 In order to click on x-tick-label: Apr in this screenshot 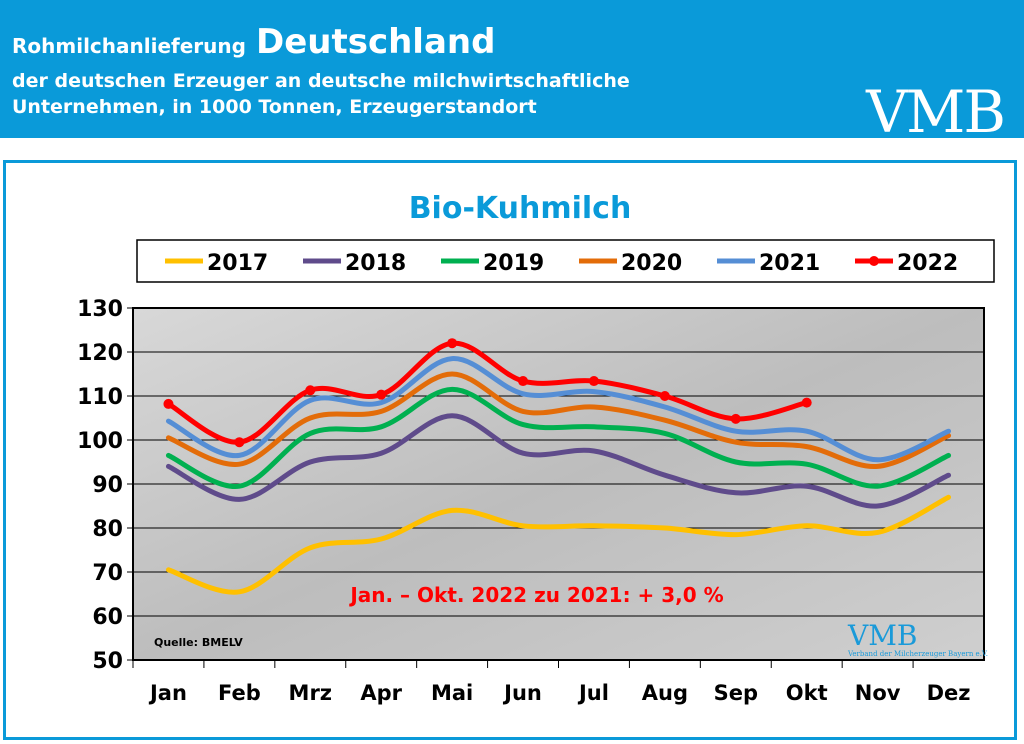, I will do `click(381, 693)`.